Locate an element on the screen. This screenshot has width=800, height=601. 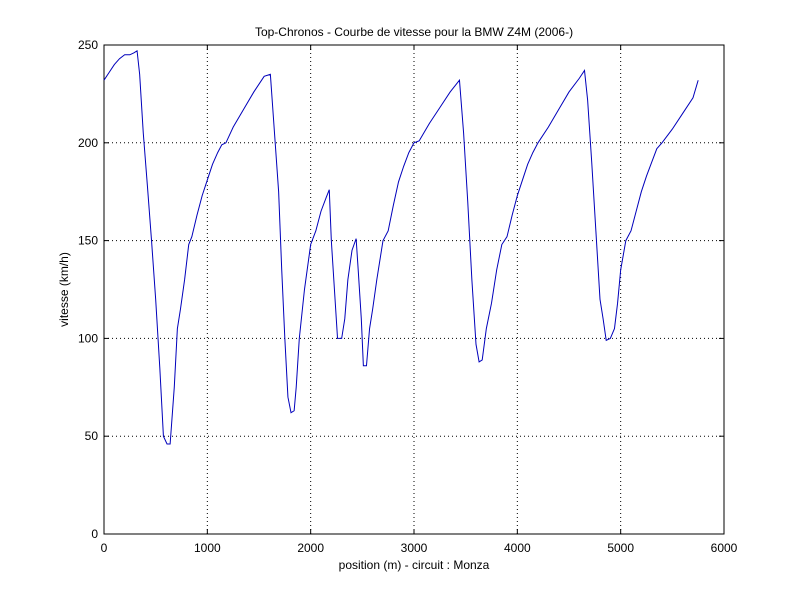
x-tick-label: 6000 is located at coordinates (724, 548).